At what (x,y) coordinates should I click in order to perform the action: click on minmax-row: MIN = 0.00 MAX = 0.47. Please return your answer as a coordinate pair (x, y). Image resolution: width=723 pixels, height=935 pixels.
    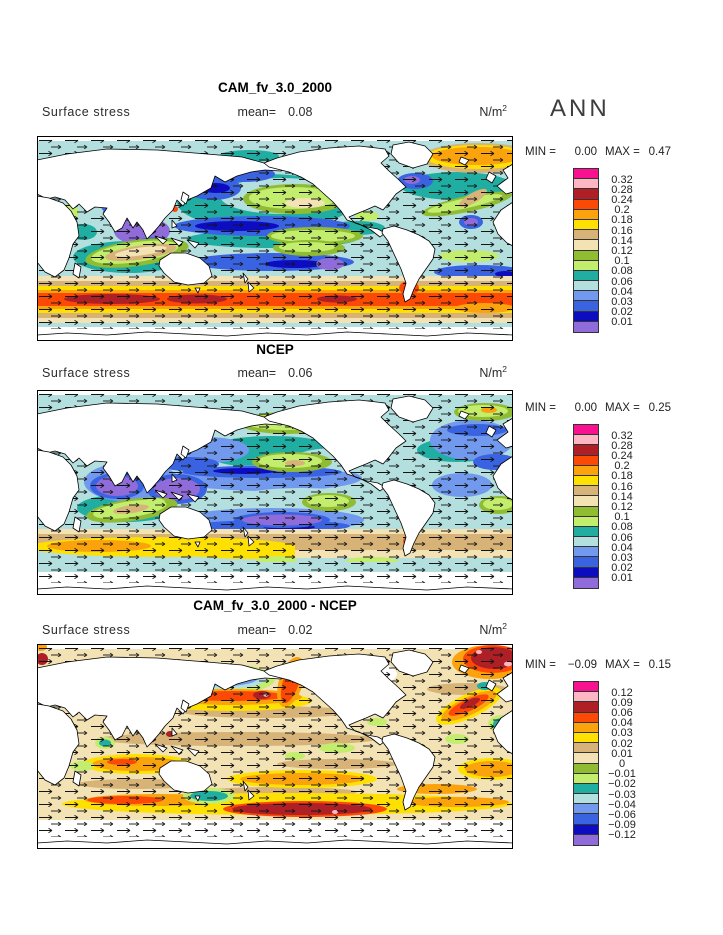
    Looking at the image, I should click on (622, 152).